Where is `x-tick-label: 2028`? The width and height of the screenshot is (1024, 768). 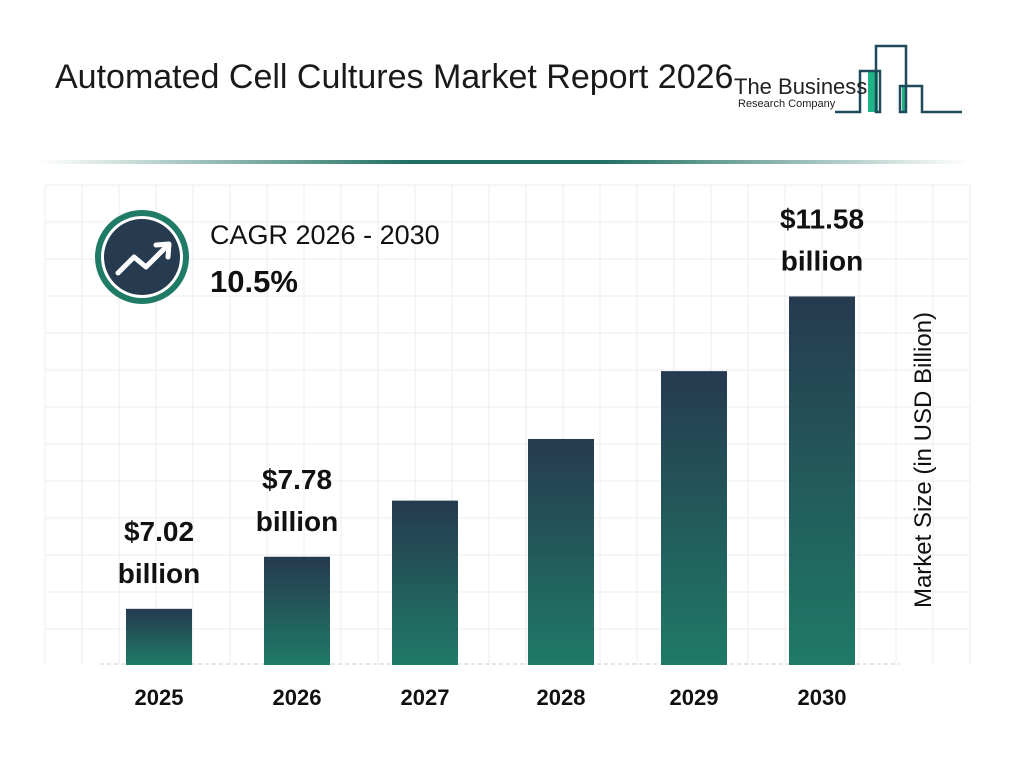 x-tick-label: 2028 is located at coordinates (561, 697).